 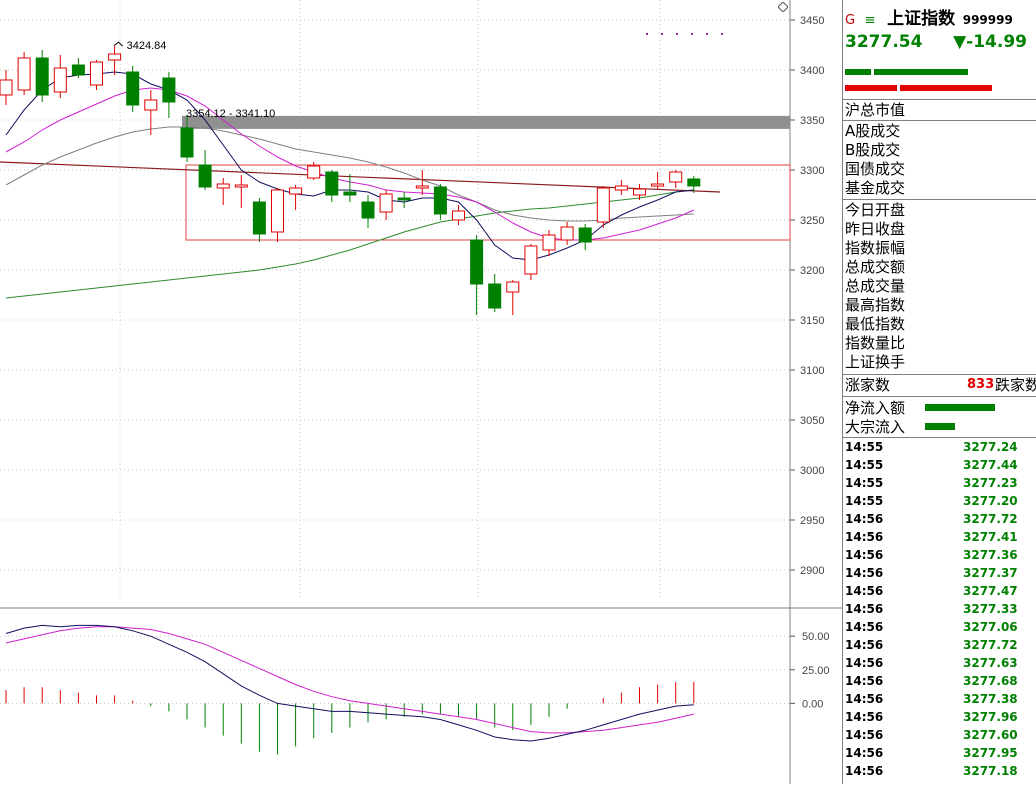 What do you see at coordinates (349, 683) in the screenshot?
I see `macd-dif-line` at bounding box center [349, 683].